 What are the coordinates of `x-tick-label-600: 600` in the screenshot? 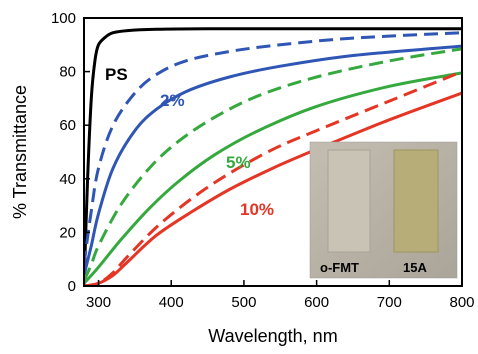 It's located at (316, 302).